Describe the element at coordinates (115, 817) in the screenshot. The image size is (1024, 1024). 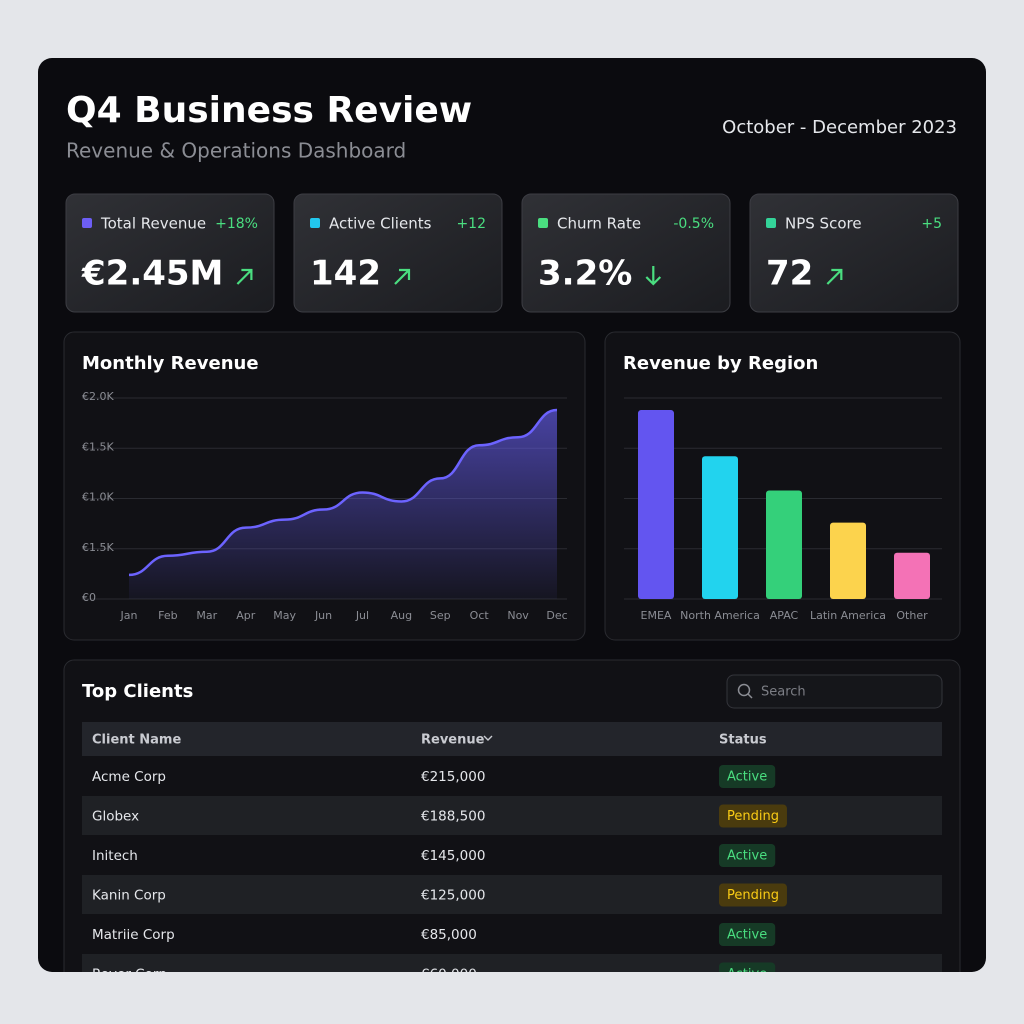
I see `cell: Globex` at that location.